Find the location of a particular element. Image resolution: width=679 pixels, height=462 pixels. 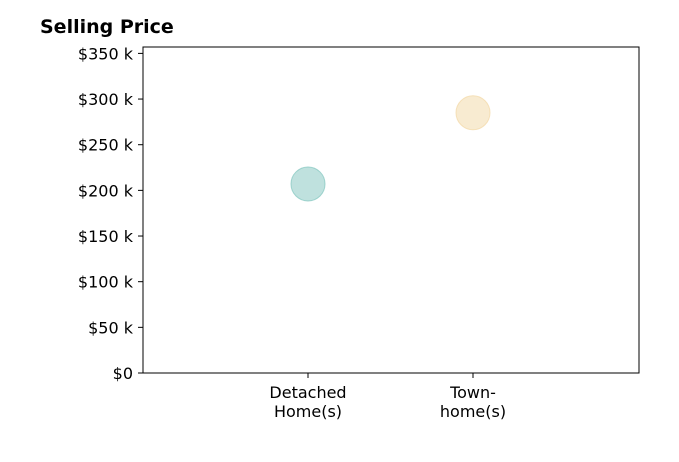

y-tick-label: $0 is located at coordinates (123, 373).